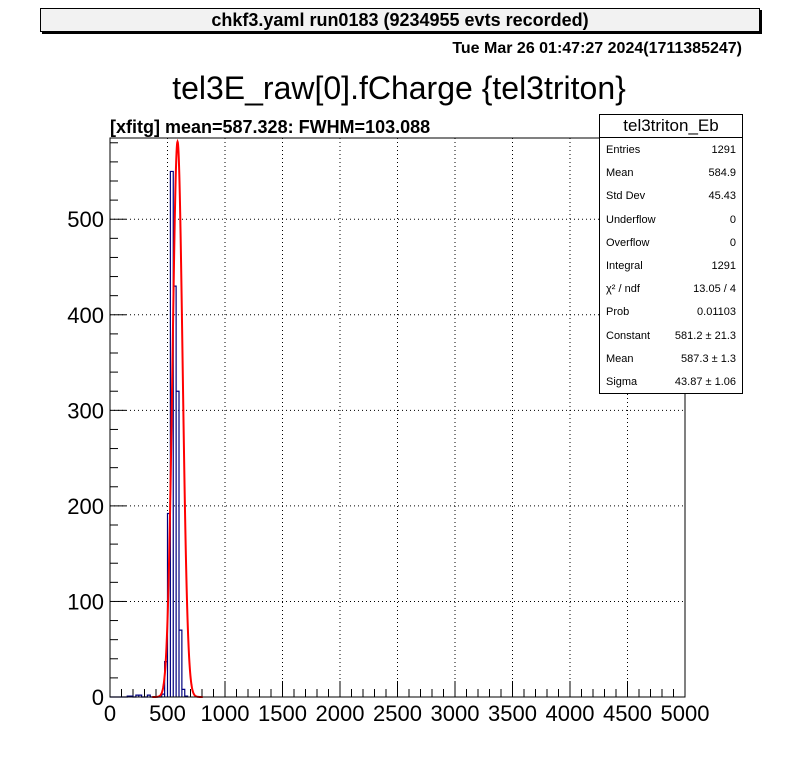 The image size is (798, 776). What do you see at coordinates (512, 713) in the screenshot?
I see `x-tick-label: 3500` at bounding box center [512, 713].